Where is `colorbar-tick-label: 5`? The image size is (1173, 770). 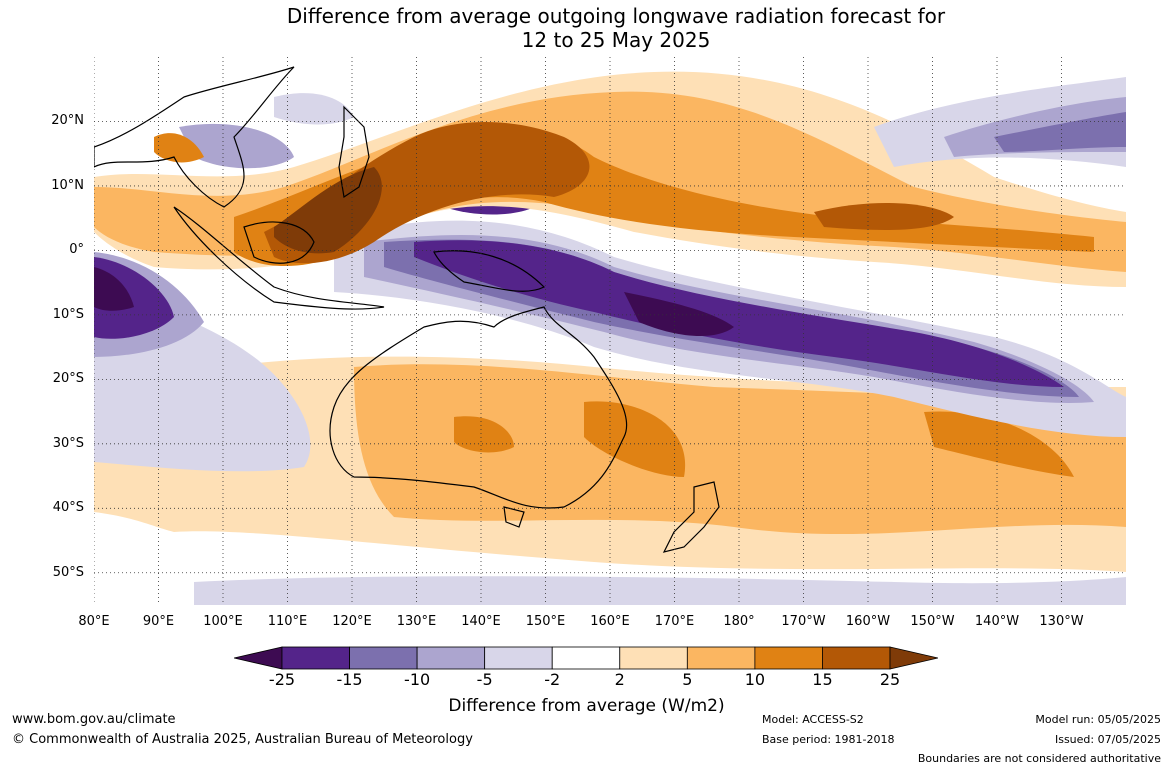
colorbar-tick-label: 5 is located at coordinates (687, 679).